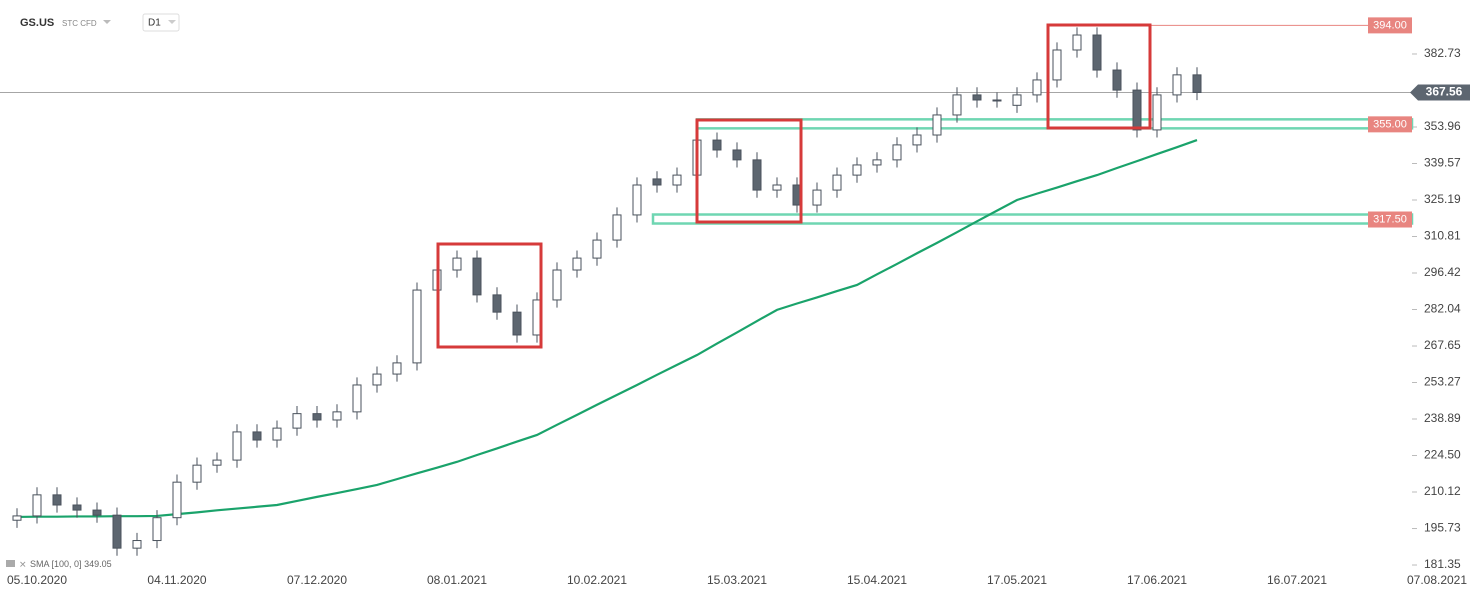  Describe the element at coordinates (1442, 455) in the screenshot. I see `y-tick-label: 224.50` at that location.